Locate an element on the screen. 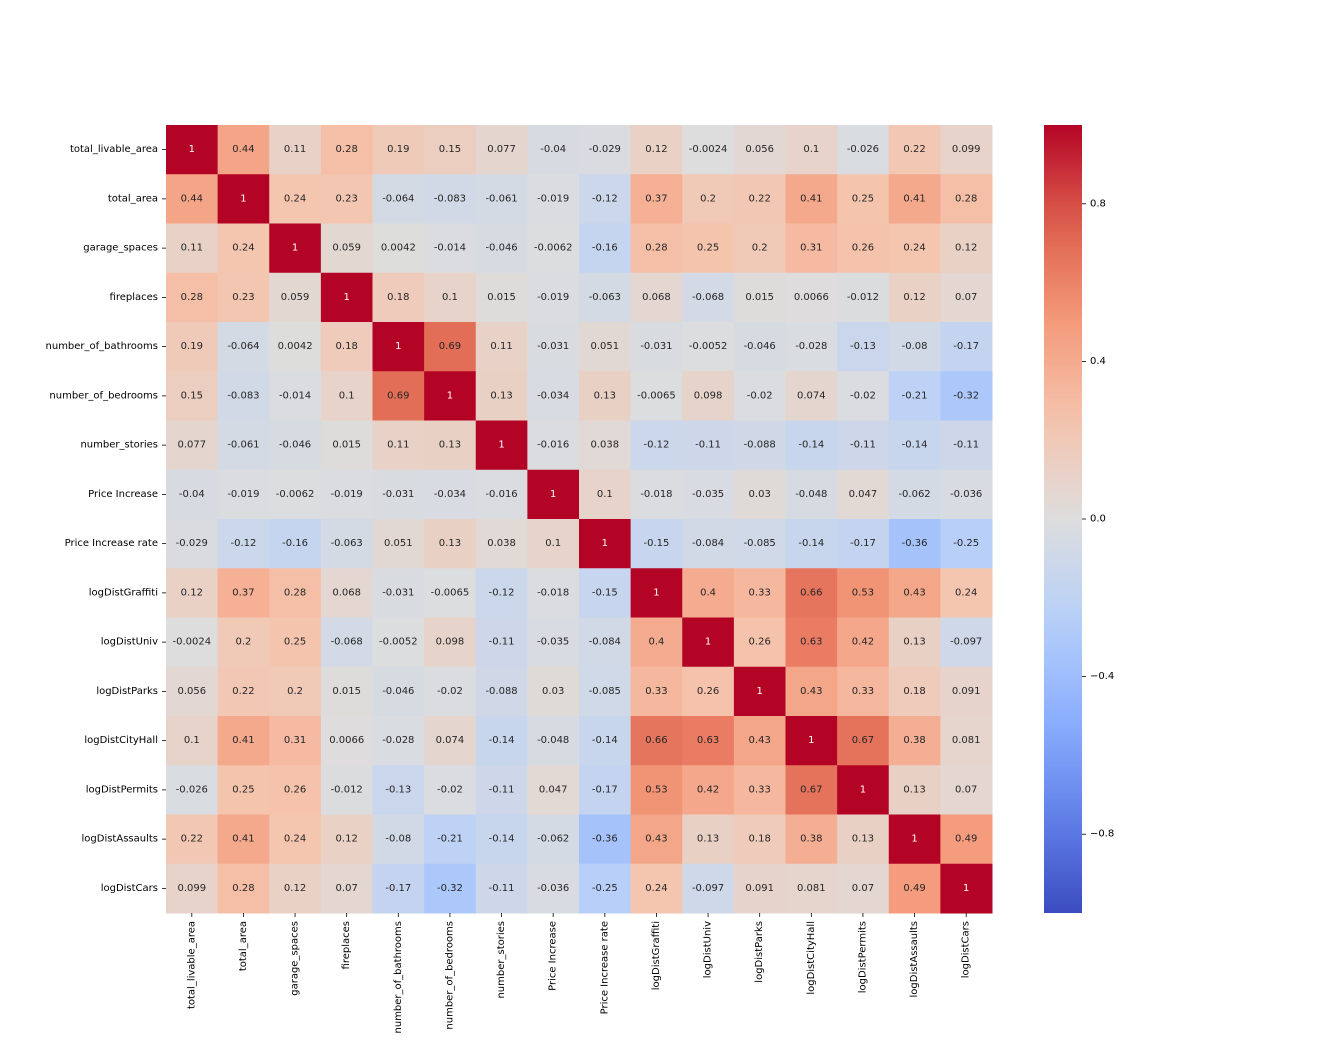  cell-annotation: 0.42 is located at coordinates (708, 789).